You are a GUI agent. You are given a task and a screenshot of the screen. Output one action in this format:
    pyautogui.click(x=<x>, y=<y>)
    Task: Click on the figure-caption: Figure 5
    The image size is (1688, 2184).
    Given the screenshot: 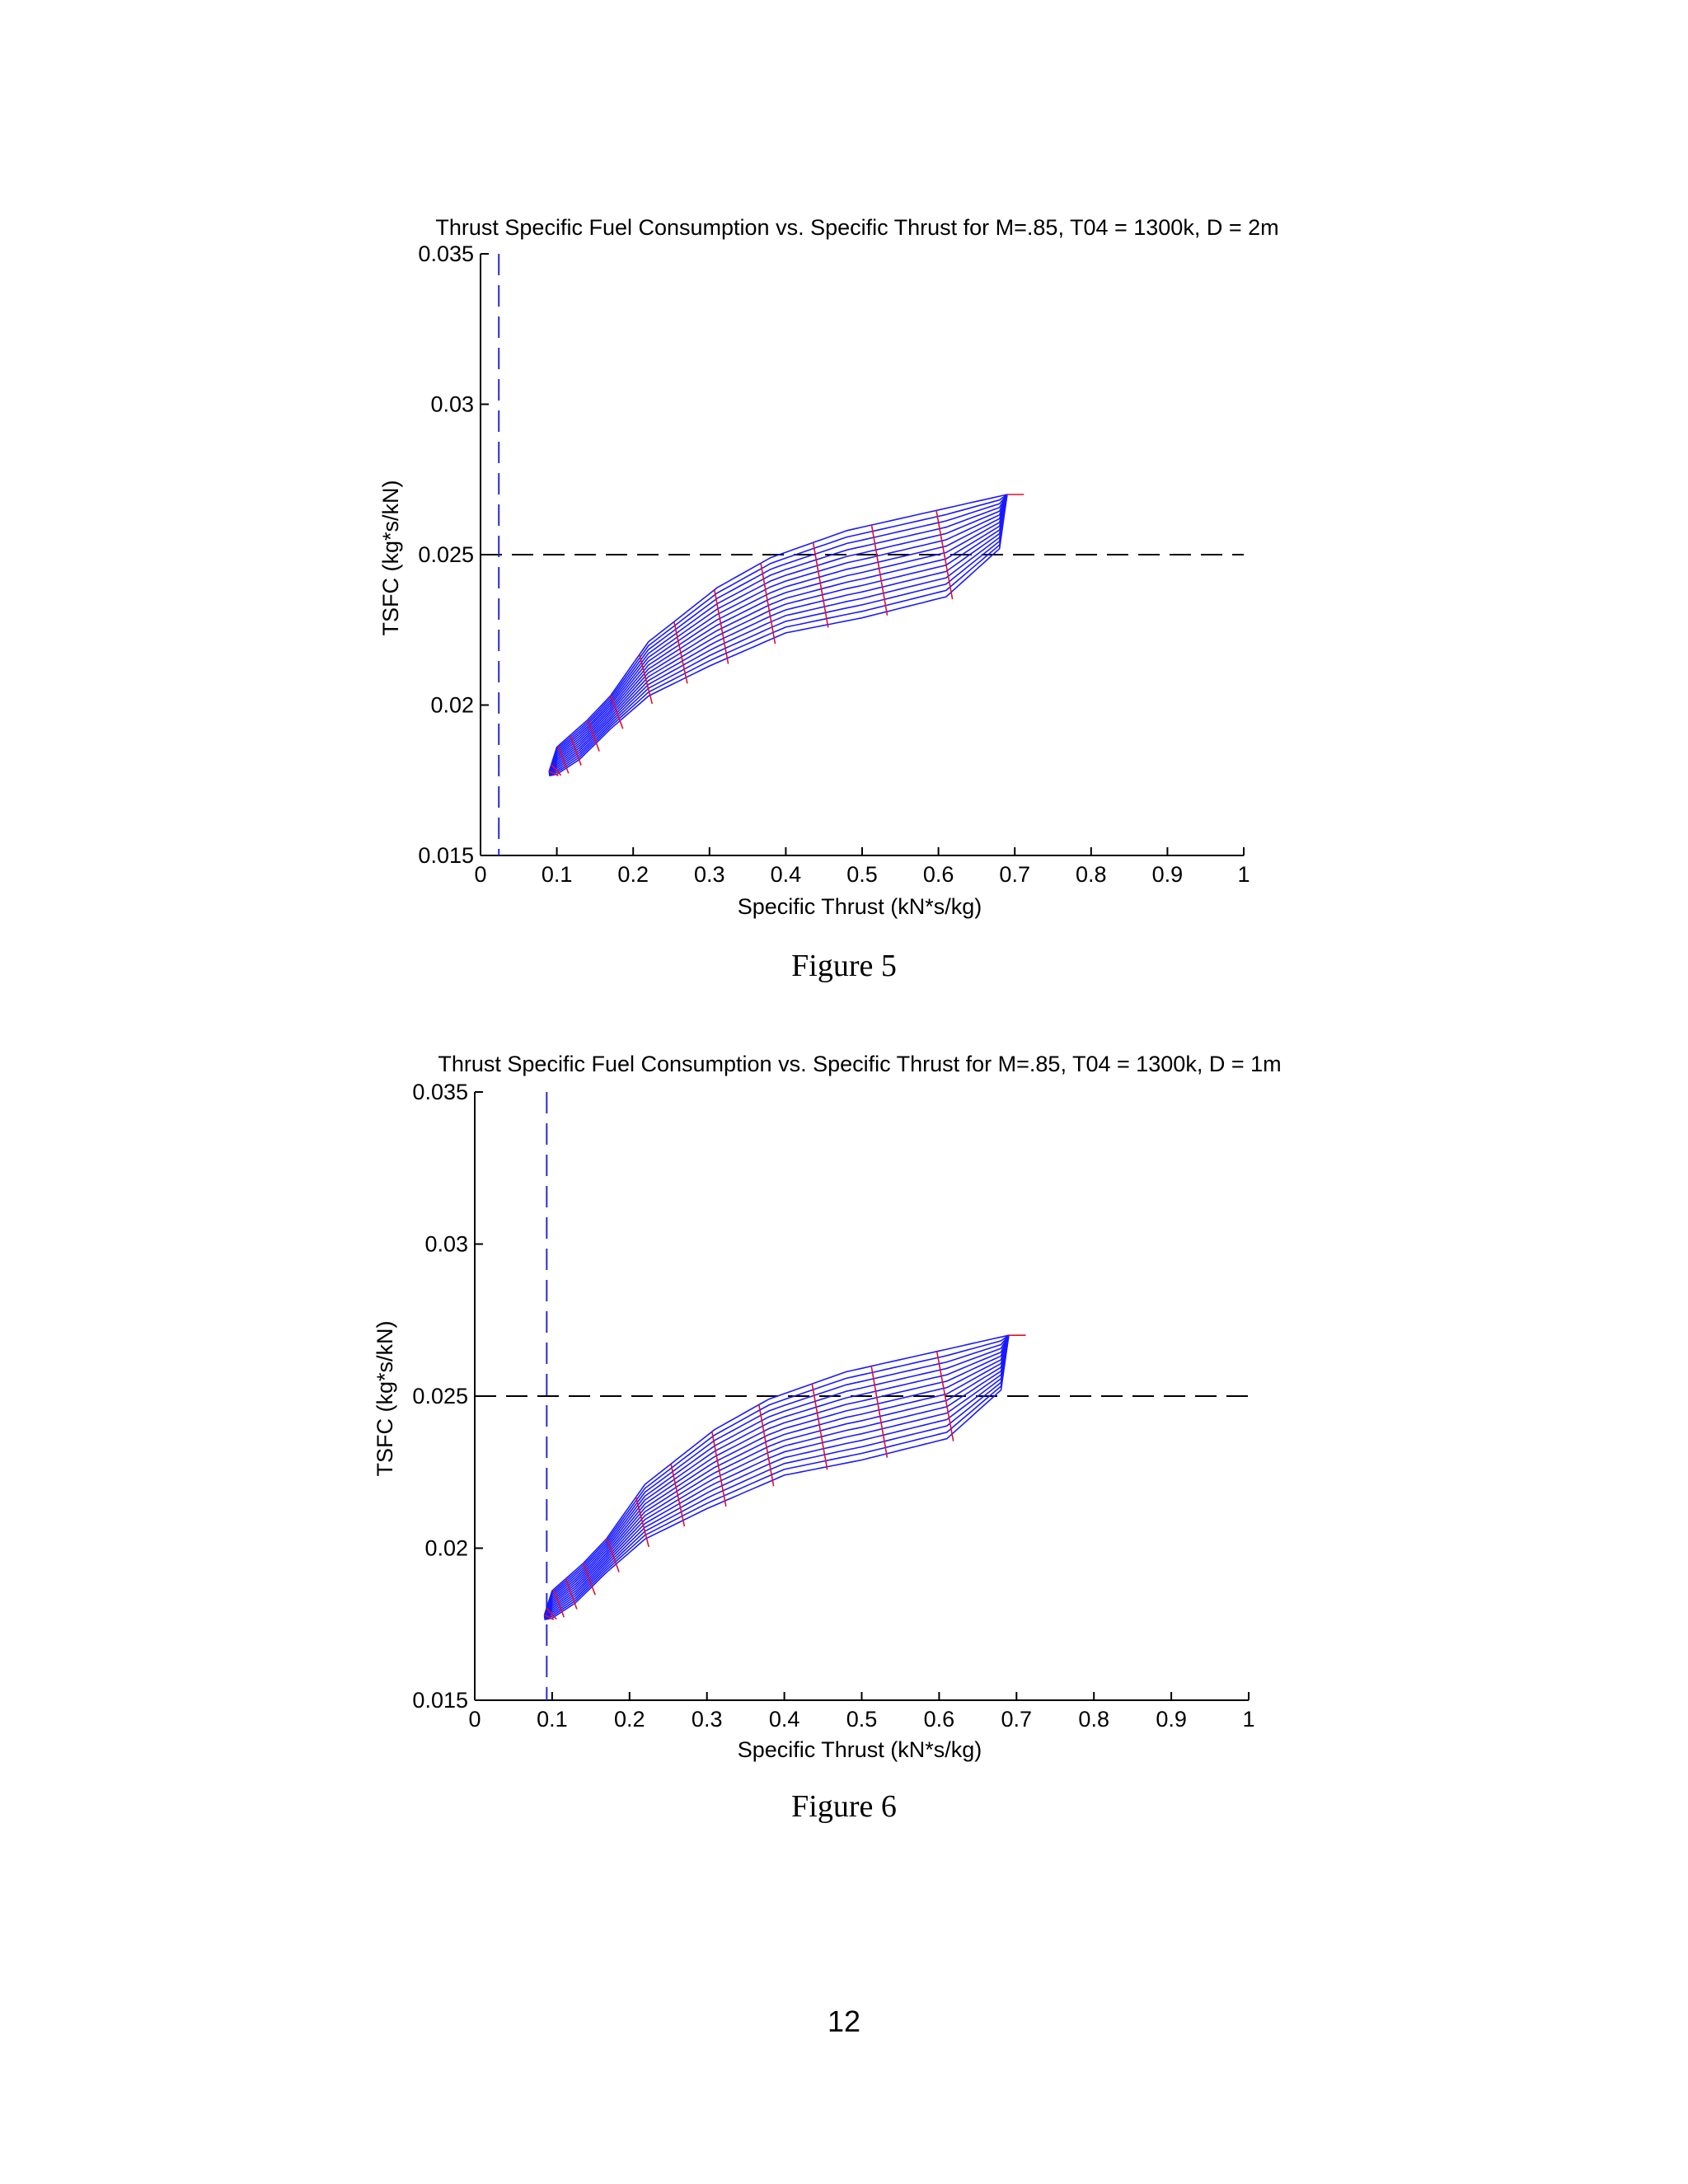 What is the action you would take?
    pyautogui.click(x=844, y=966)
    